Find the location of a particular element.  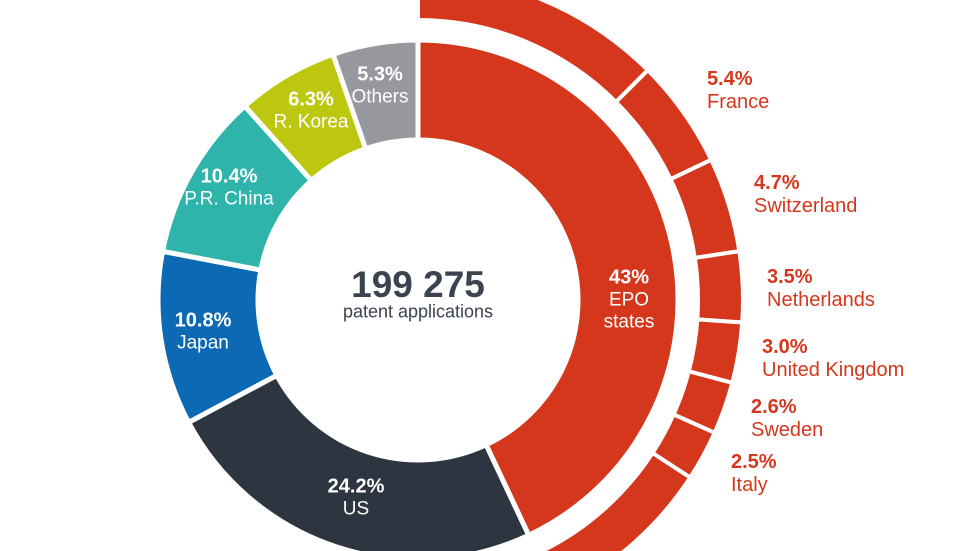

percent-value: 24.2% is located at coordinates (356, 486).